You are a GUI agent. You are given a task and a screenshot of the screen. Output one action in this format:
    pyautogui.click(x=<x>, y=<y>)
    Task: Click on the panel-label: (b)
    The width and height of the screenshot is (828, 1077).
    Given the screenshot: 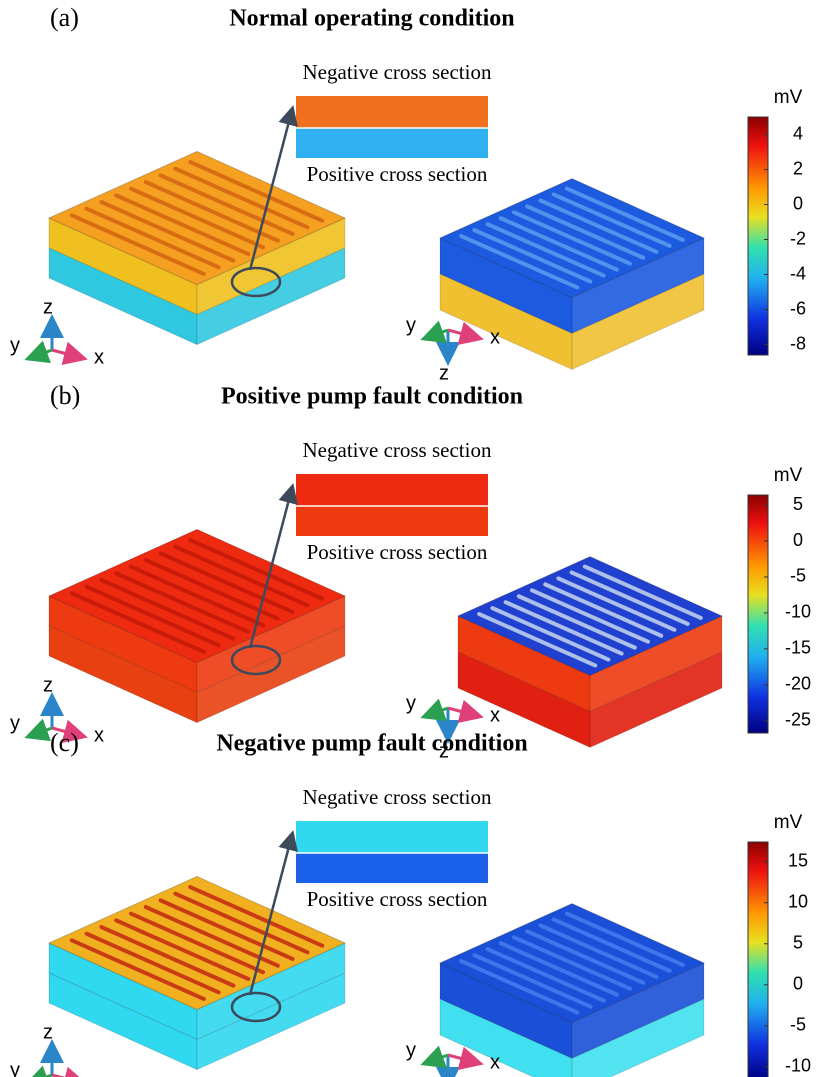 What is the action you would take?
    pyautogui.click(x=65, y=395)
    